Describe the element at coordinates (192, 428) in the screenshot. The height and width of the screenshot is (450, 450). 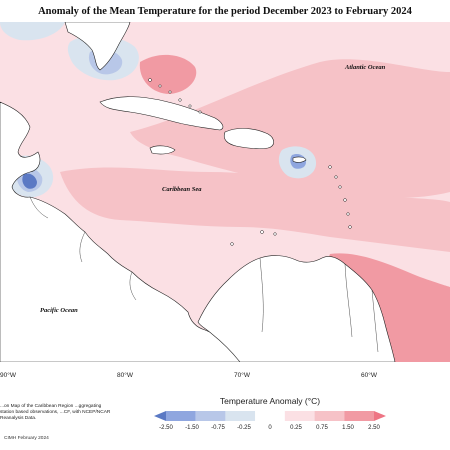
I see `legend-tick-label: -1.50` at that location.